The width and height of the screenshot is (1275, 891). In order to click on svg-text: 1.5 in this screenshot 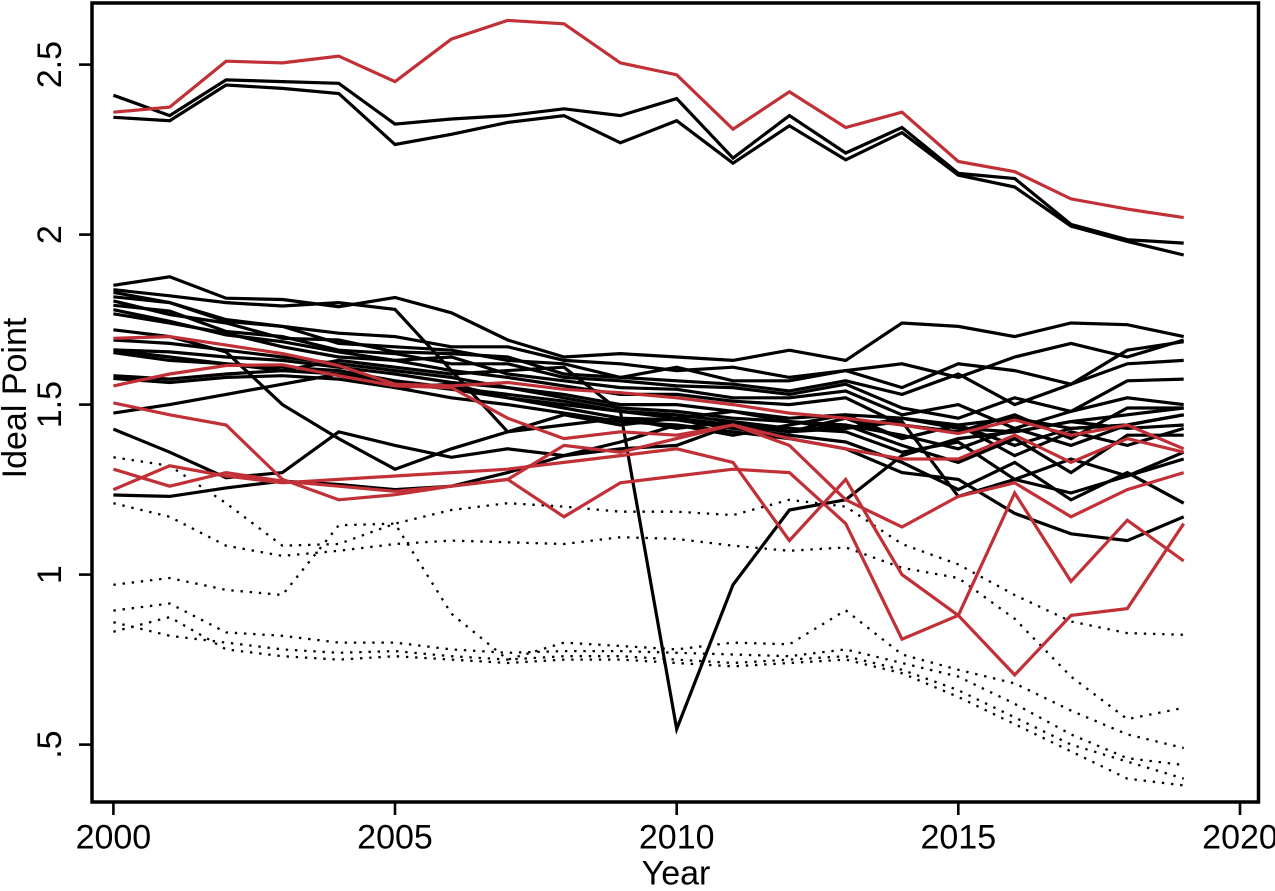, I will do `click(50, 404)`.